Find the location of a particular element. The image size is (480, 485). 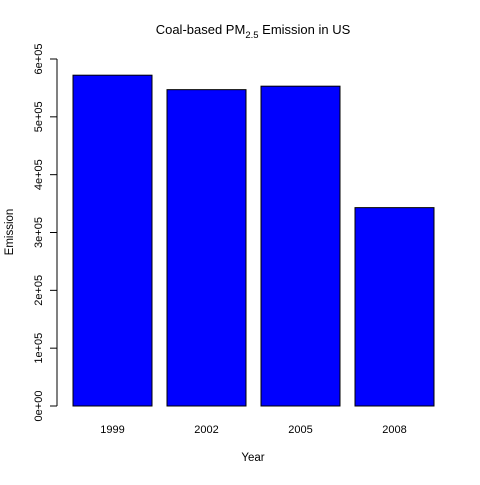

y-axis-title: Emission is located at coordinates (10, 232).